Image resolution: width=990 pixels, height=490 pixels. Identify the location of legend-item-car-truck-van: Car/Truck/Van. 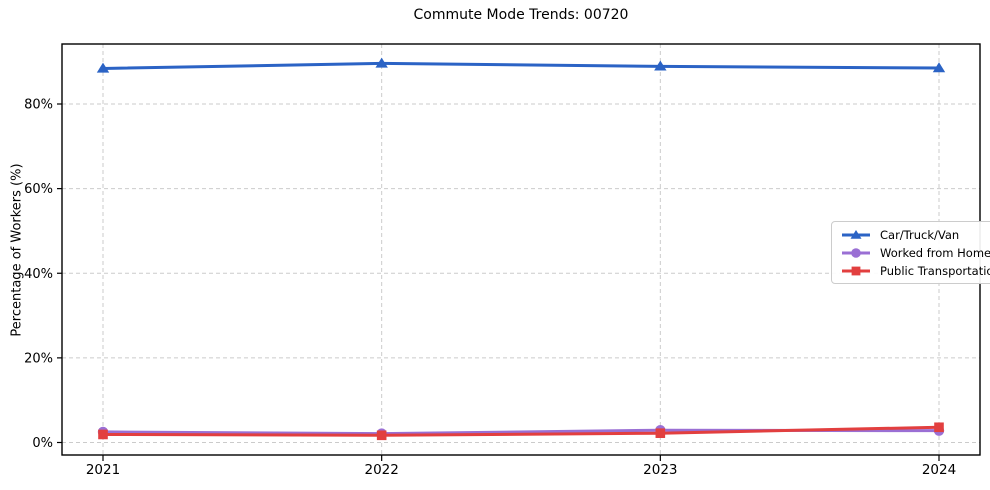
(914, 234).